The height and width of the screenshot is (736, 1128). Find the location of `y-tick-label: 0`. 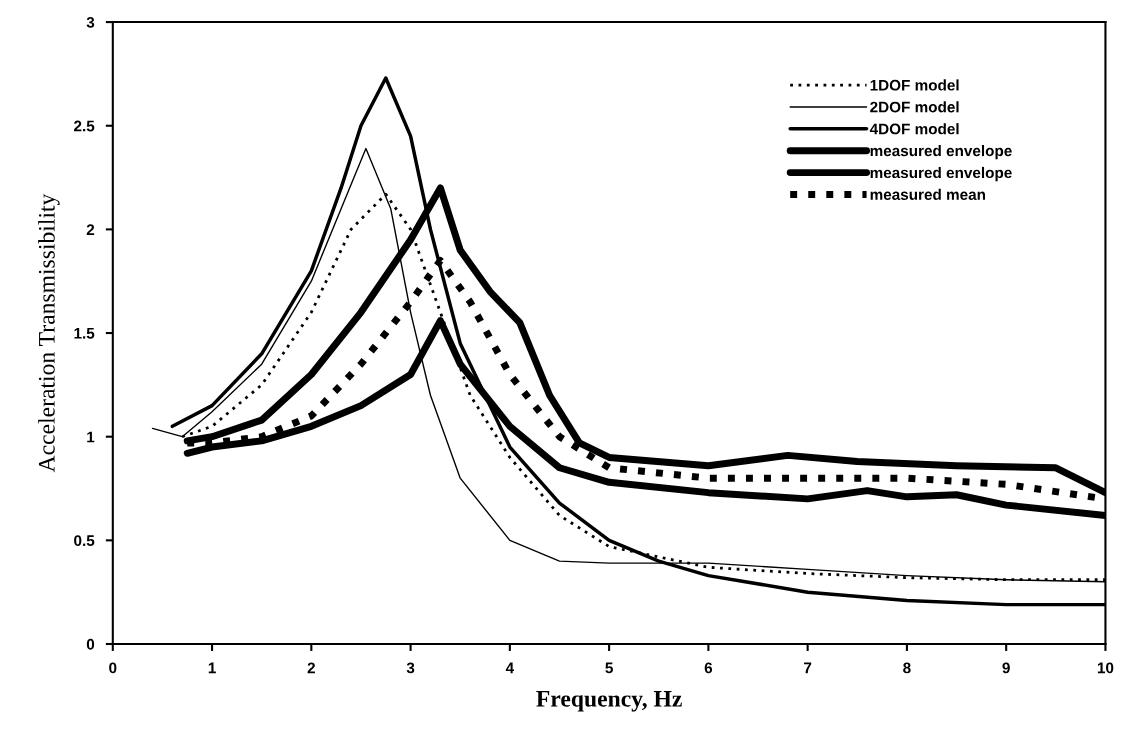

y-tick-label: 0 is located at coordinates (90, 644).